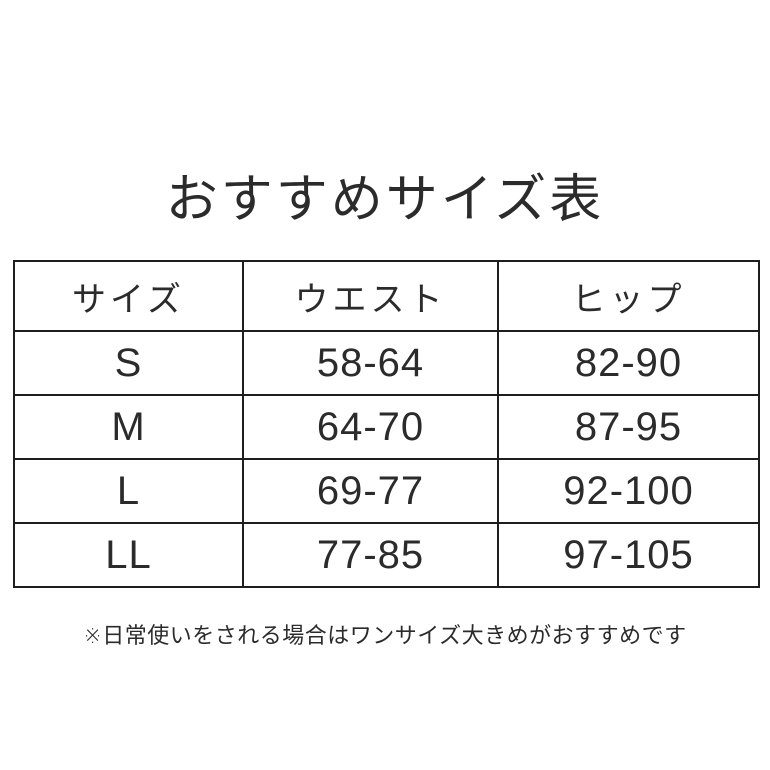 This screenshot has width=770, height=770. Describe the element at coordinates (128, 427) in the screenshot. I see `size-cell: M` at that location.